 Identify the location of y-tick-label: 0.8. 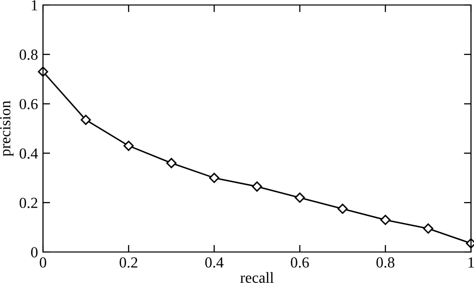
(29, 55).